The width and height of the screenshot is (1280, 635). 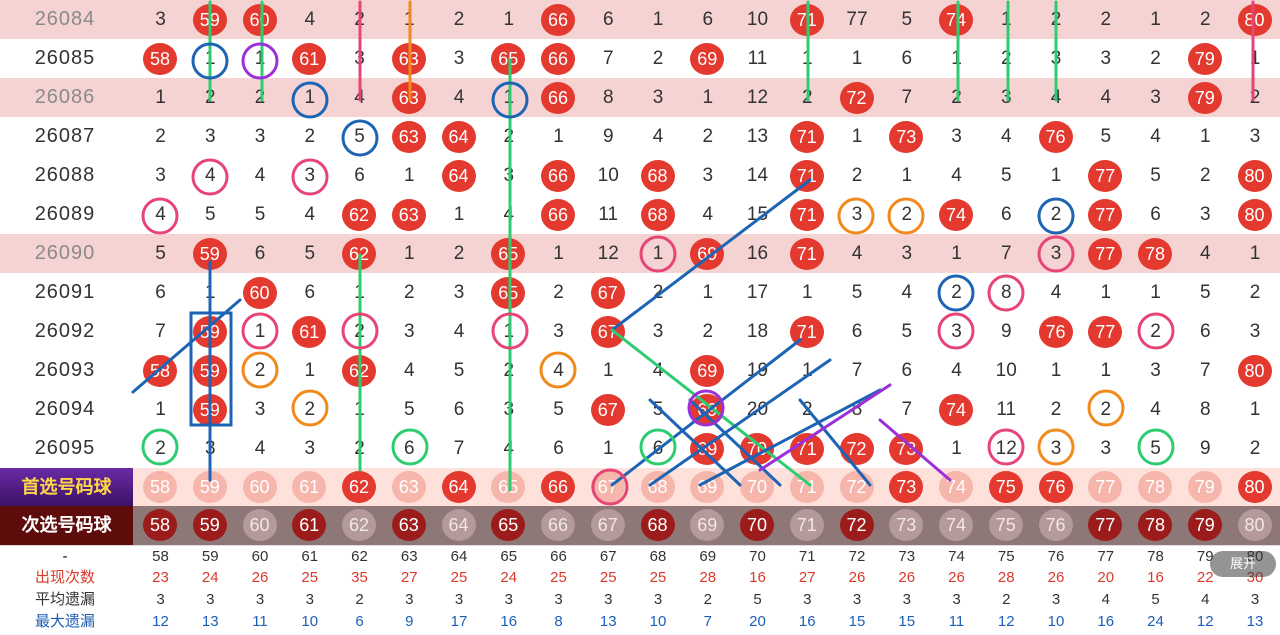 I want to click on ball-number: 75, so click(x=1005, y=525).